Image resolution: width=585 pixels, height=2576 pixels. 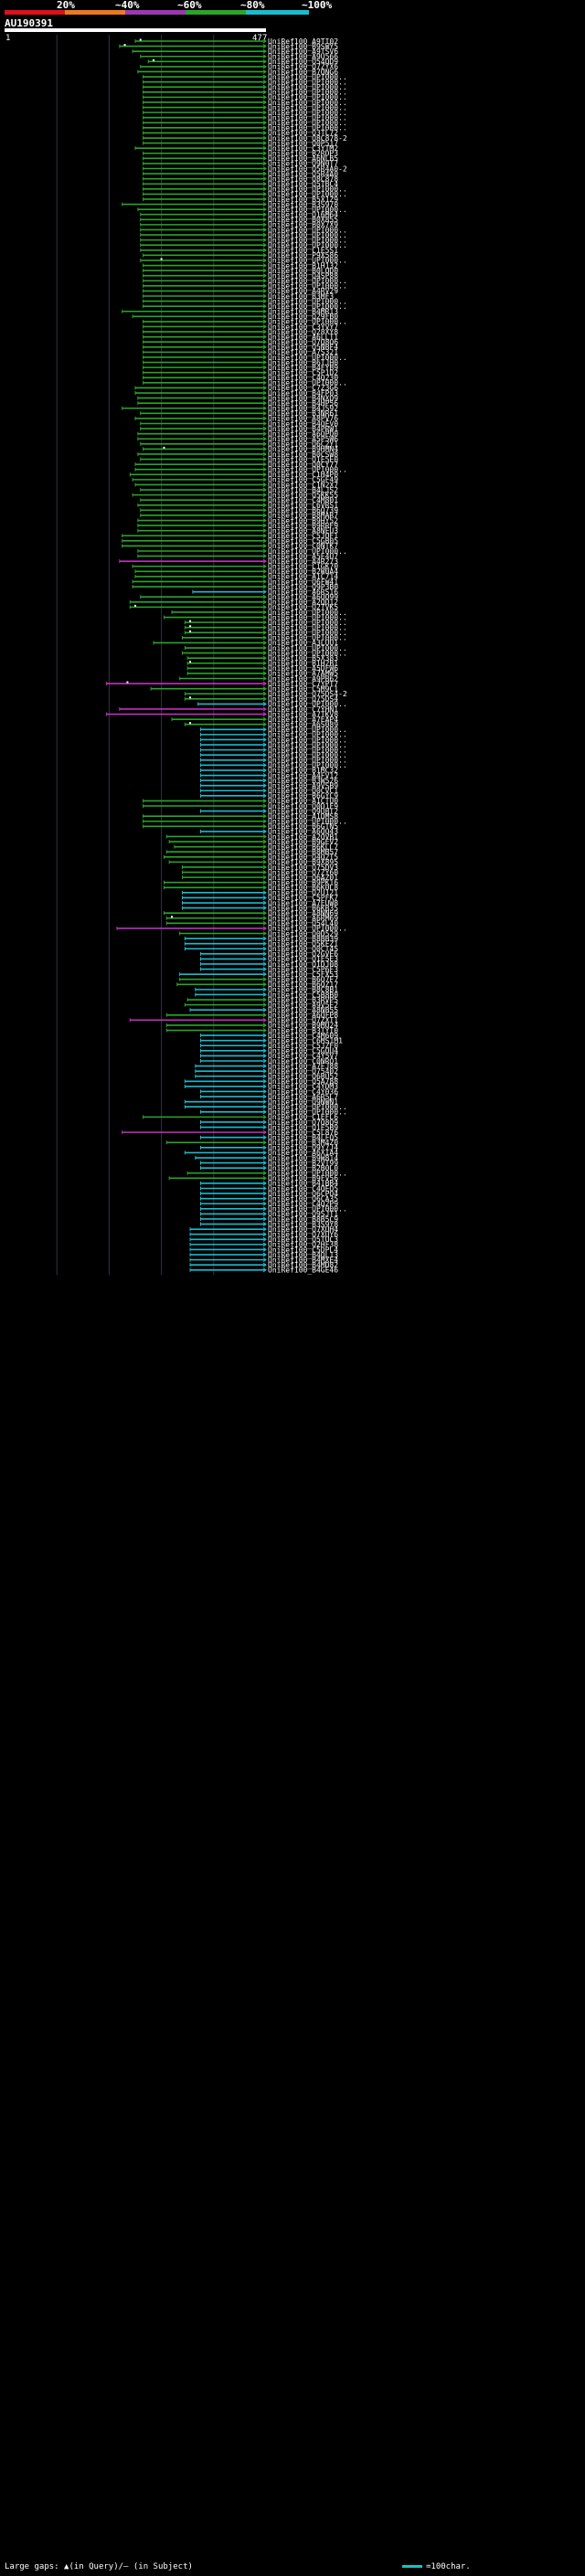 What do you see at coordinates (303, 393) in the screenshot?
I see `hit-label: UniRef100_B4FP03` at bounding box center [303, 393].